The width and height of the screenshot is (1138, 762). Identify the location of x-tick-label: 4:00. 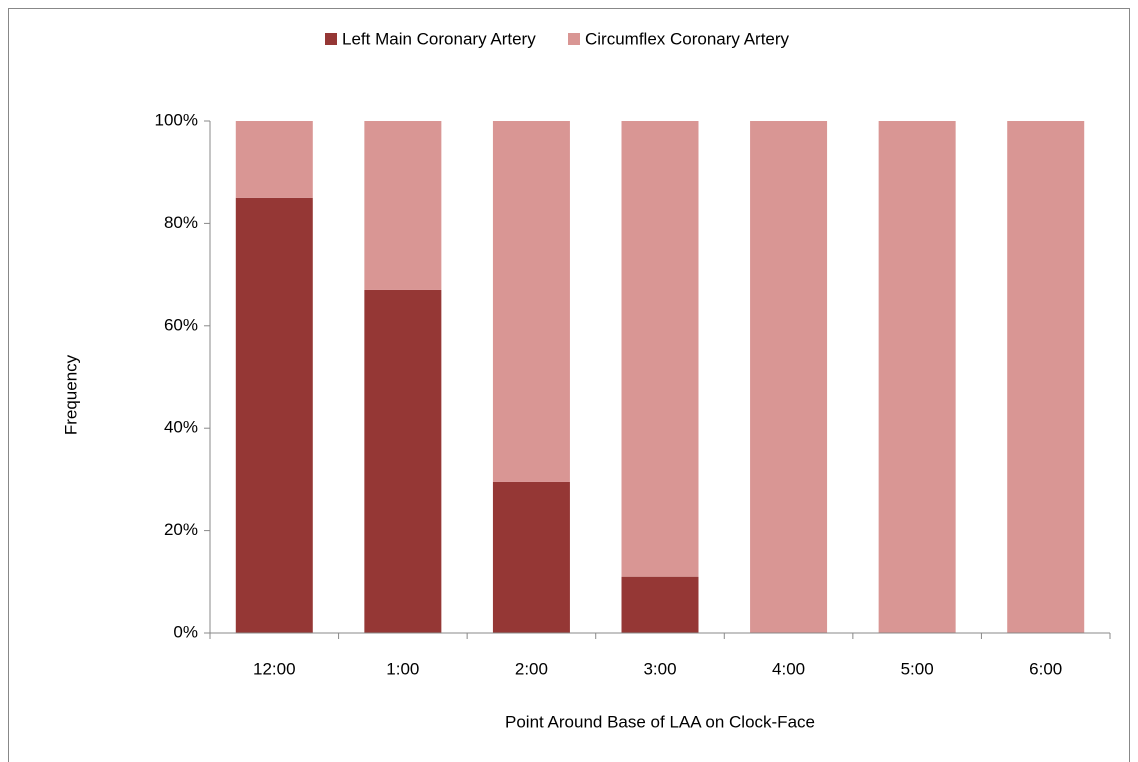
(788, 668).